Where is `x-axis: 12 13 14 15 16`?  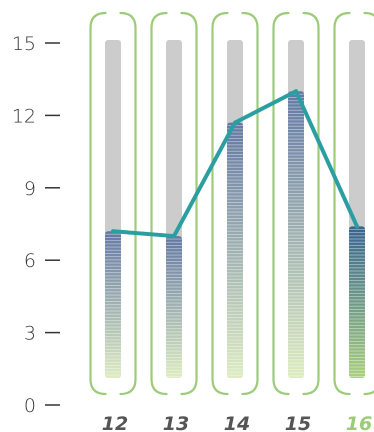
x-axis: 12 13 14 15 16 is located at coordinates (237, 422).